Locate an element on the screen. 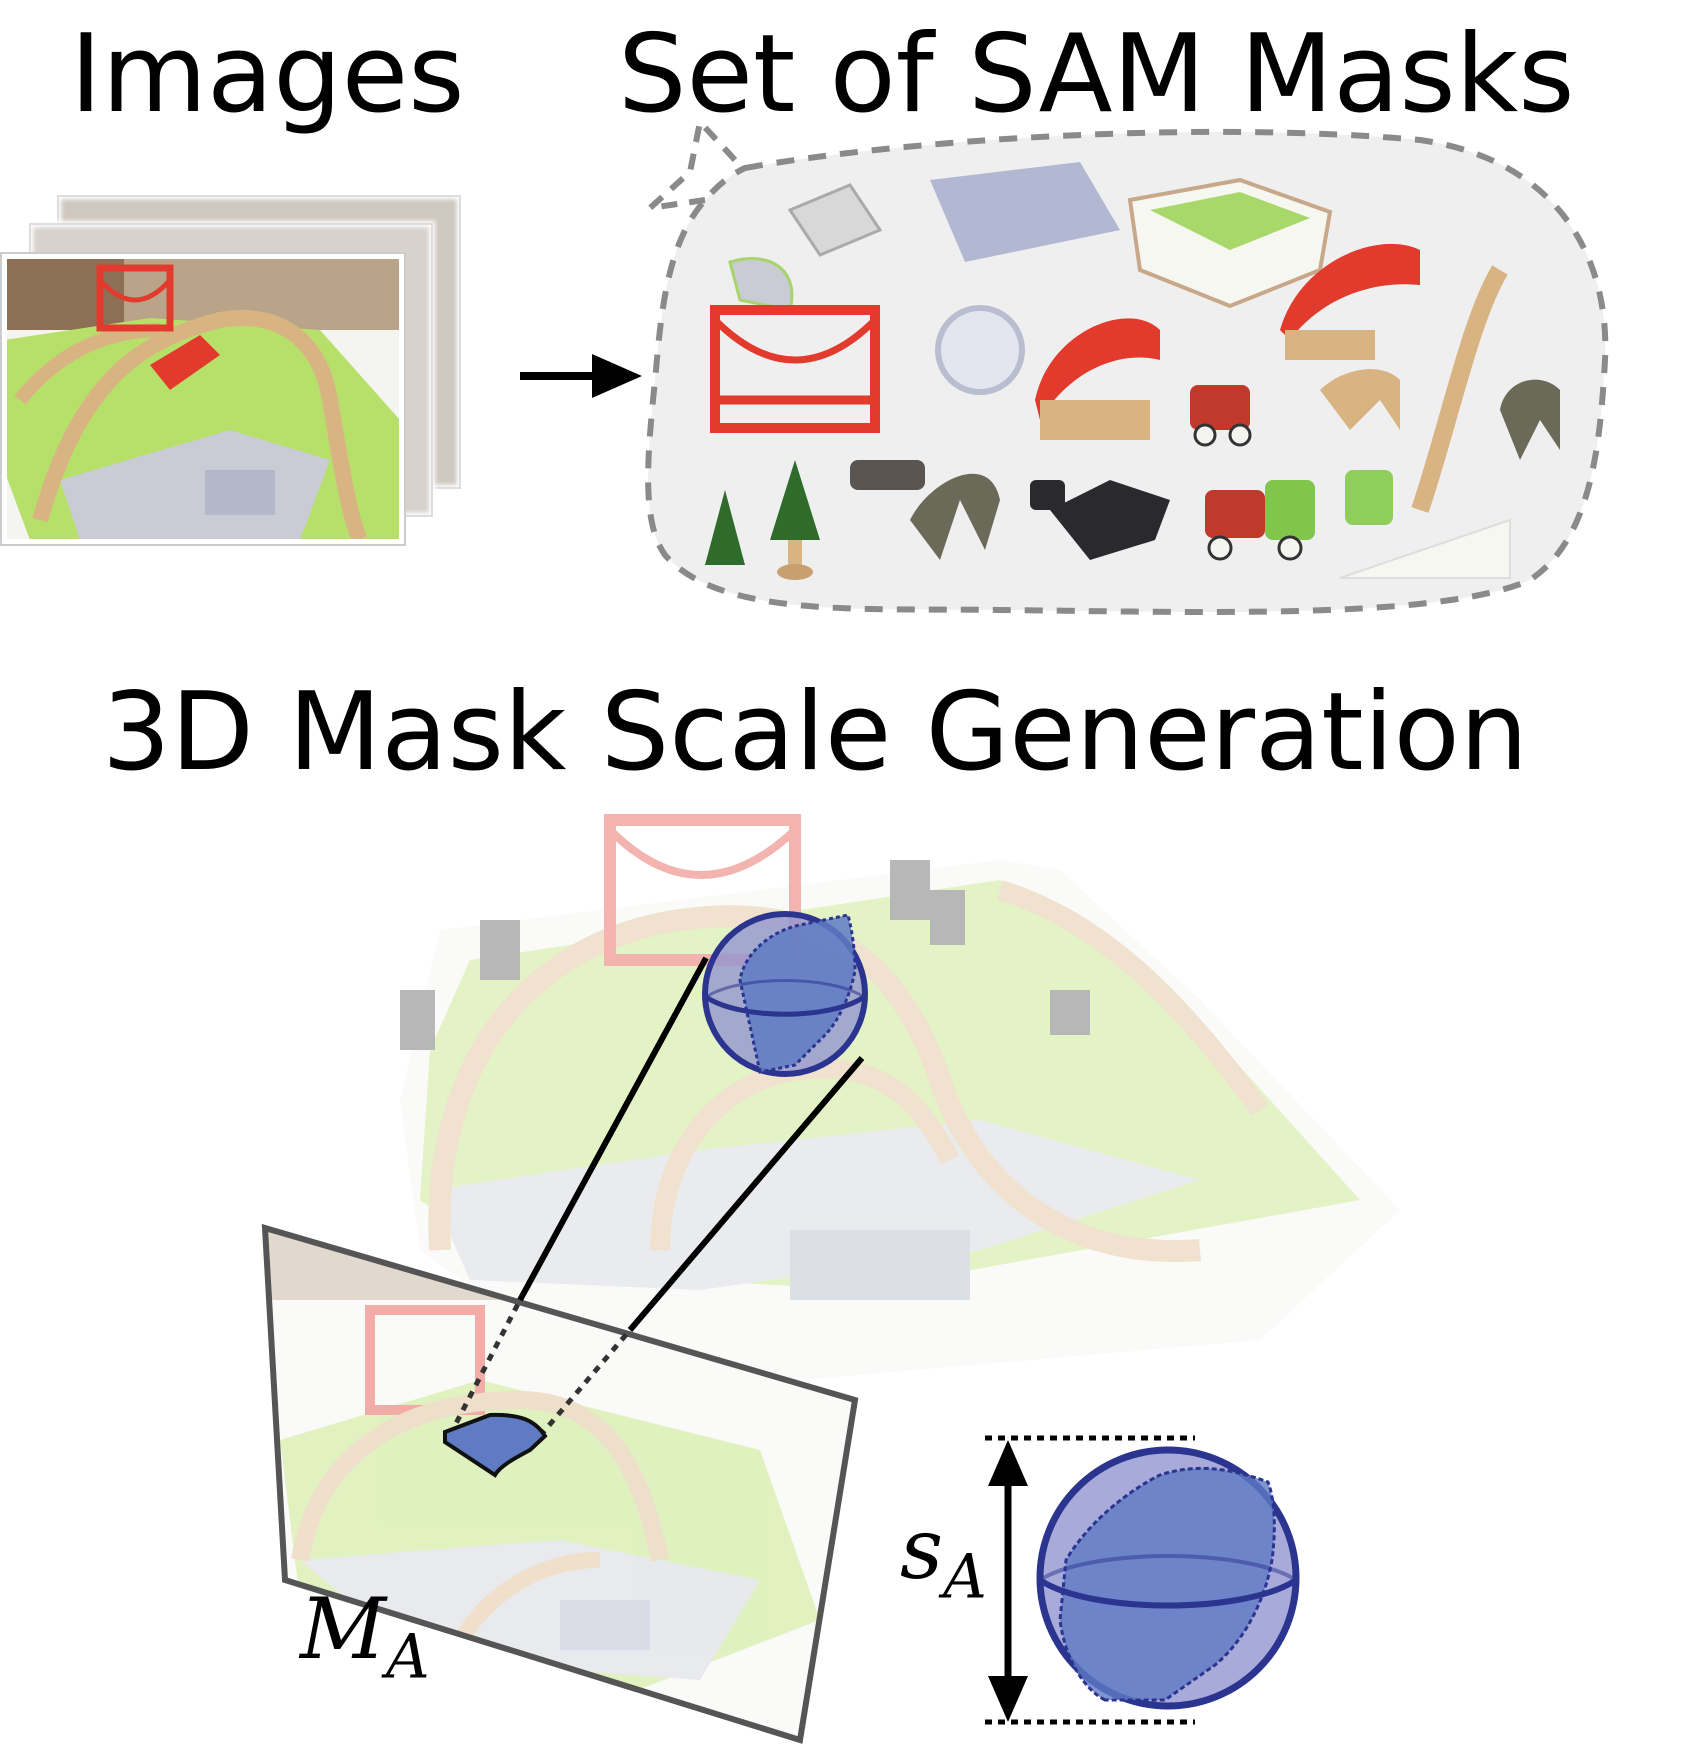  sphere-large is located at coordinates (1168, 1578).